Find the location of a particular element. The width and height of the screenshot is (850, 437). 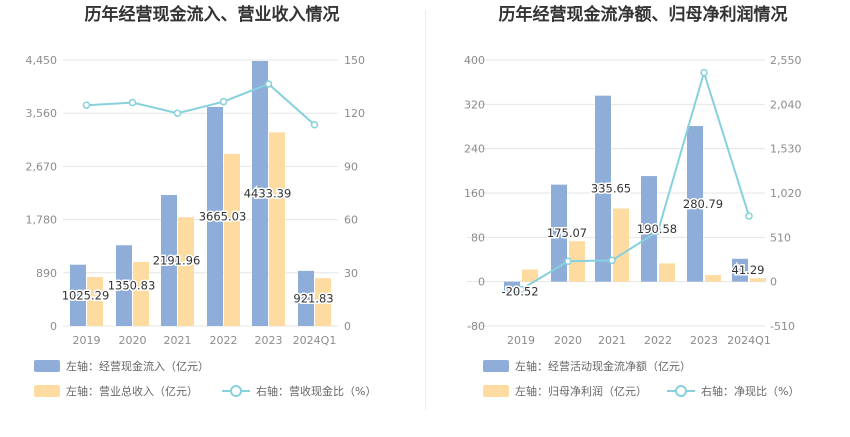

data-label: 1350.83 is located at coordinates (132, 286).